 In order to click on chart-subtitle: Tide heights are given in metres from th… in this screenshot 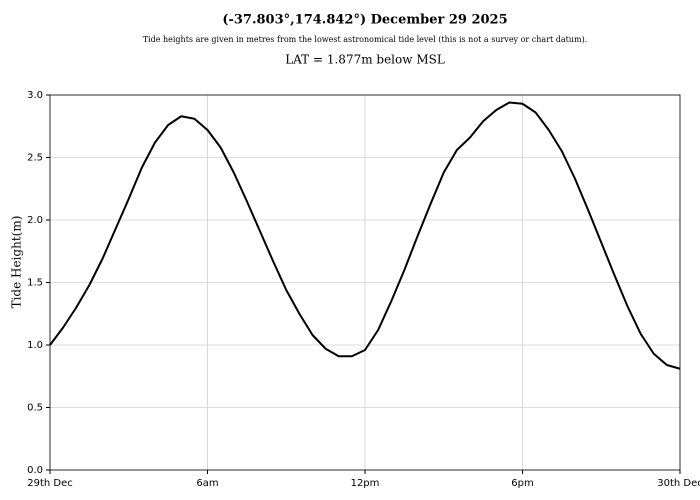, I will do `click(365, 39)`.